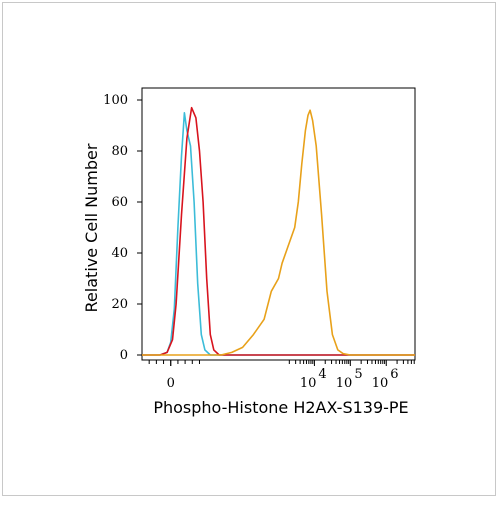 The height and width of the screenshot is (505, 500). Describe the element at coordinates (280, 407) in the screenshot. I see `x-axis-title: Phospho-Histone H2AX-S139-PE` at that location.